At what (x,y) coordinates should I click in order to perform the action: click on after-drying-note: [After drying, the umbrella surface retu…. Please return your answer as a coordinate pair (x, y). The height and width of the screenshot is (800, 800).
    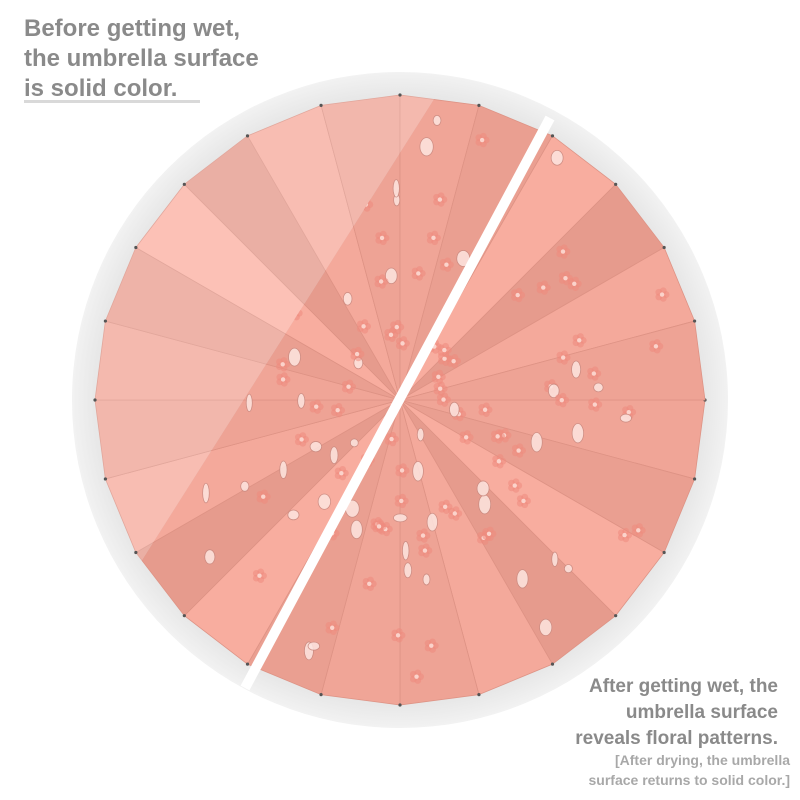
    Looking at the image, I should click on (640, 770).